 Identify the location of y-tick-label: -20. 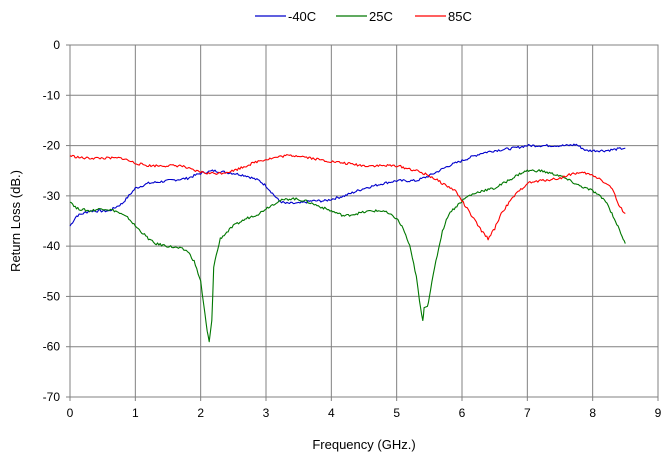
(52, 146).